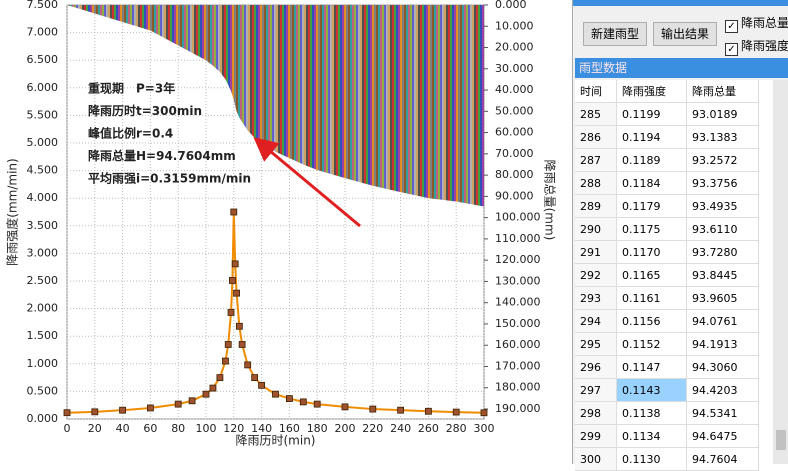  I want to click on table-cell: 297, so click(596, 390).